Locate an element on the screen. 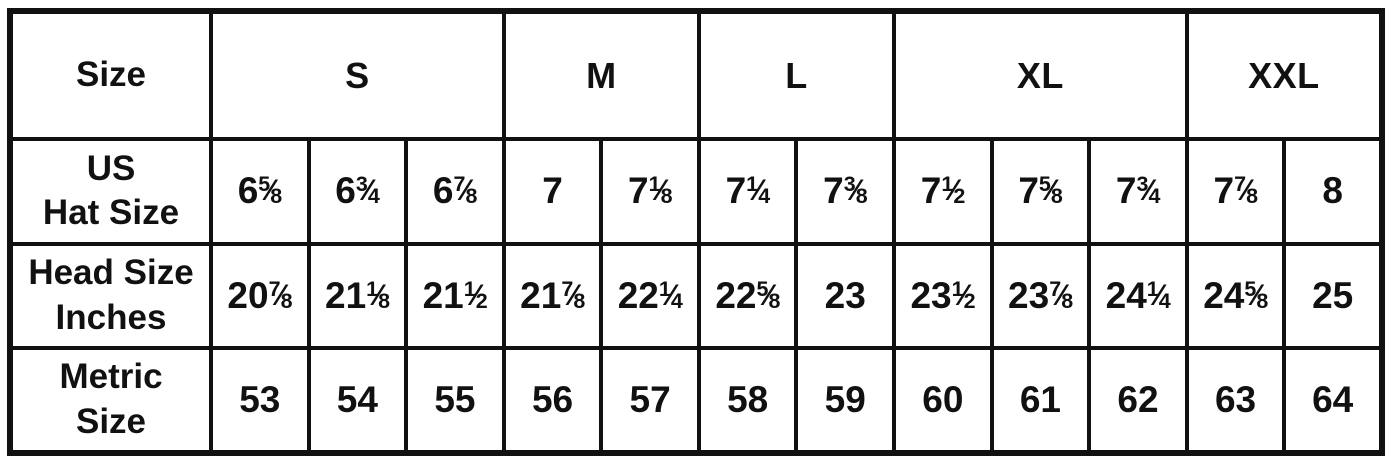  metric-size-value-12: 64 is located at coordinates (1333, 400).